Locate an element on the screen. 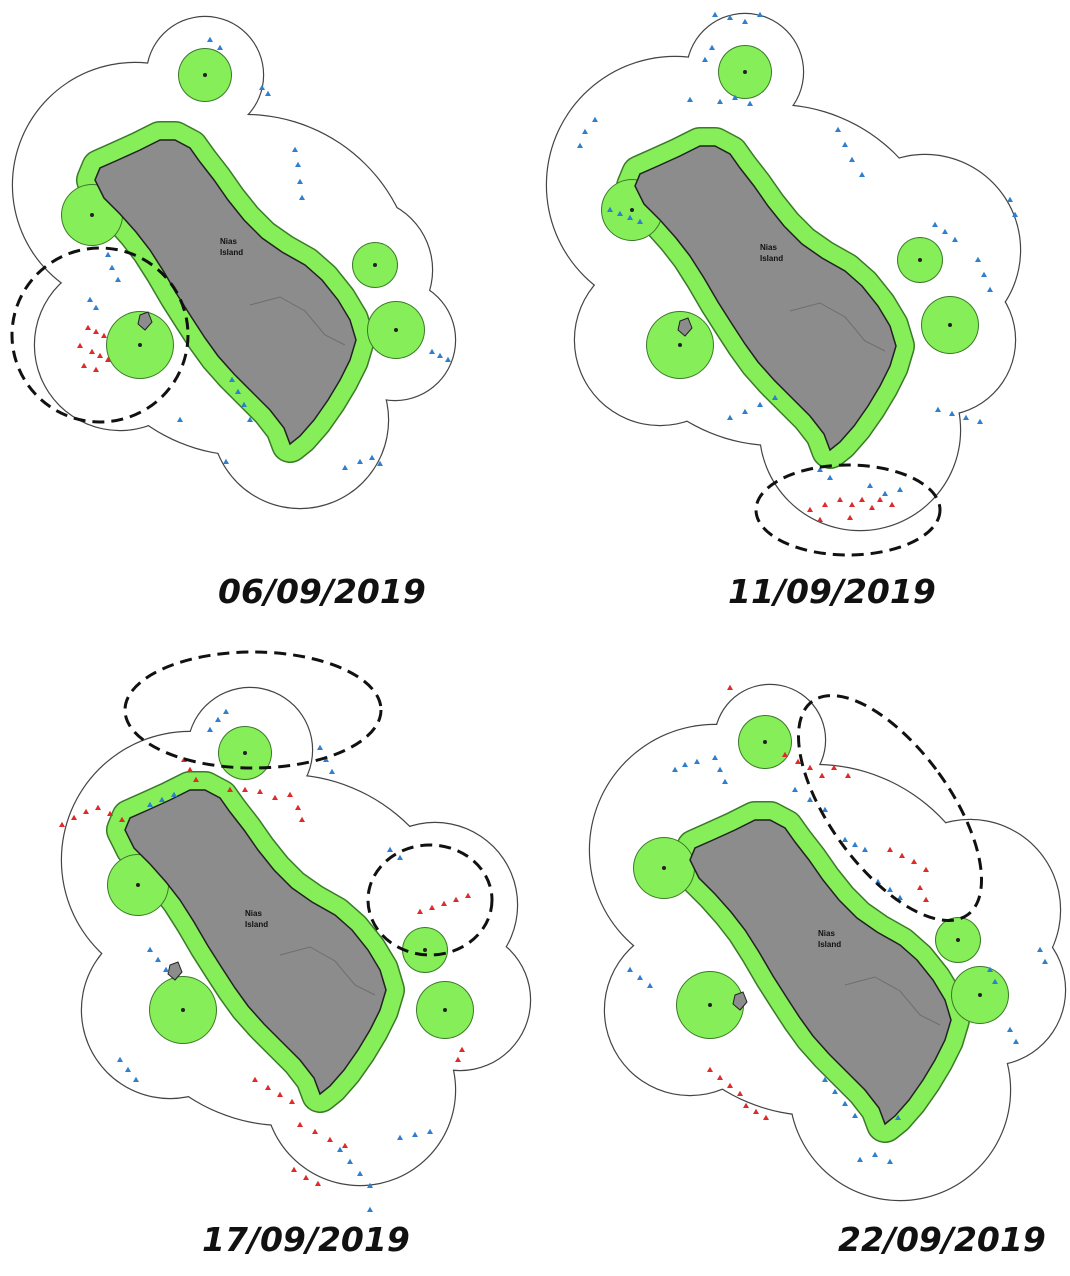 This screenshot has width=1070, height=1276. panel-date: 06/09/2019 is located at coordinates (322, 591).